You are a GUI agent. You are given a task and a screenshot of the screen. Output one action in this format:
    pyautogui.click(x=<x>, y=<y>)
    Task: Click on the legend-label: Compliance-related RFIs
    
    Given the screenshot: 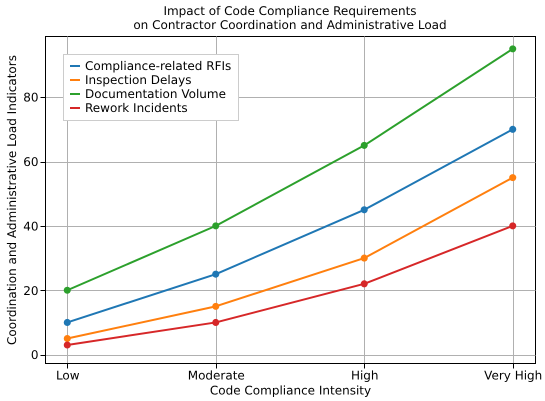 What is the action you would take?
    pyautogui.click(x=158, y=66)
    